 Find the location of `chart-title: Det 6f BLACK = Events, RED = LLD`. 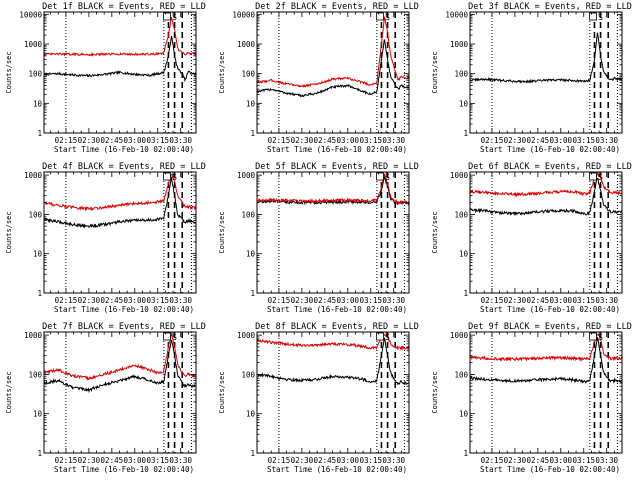

chart-title: Det 6f BLACK = Events, RED = LLD is located at coordinates (550, 167).